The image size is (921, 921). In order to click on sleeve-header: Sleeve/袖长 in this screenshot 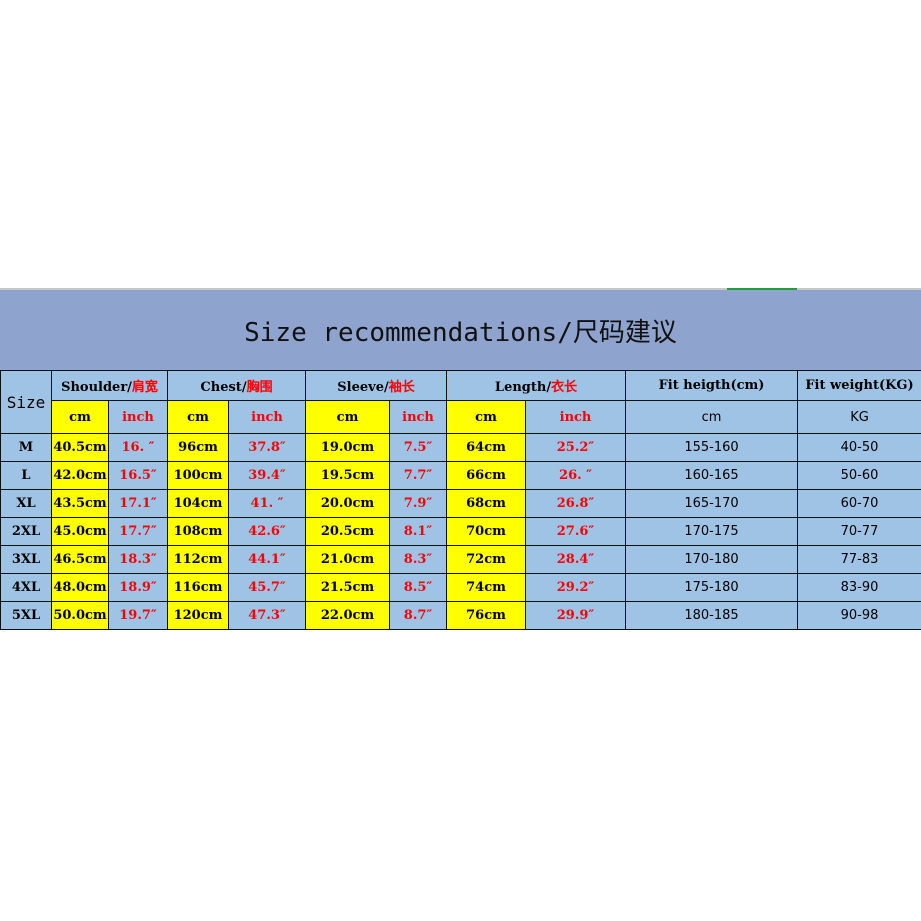, I will do `click(376, 385)`.